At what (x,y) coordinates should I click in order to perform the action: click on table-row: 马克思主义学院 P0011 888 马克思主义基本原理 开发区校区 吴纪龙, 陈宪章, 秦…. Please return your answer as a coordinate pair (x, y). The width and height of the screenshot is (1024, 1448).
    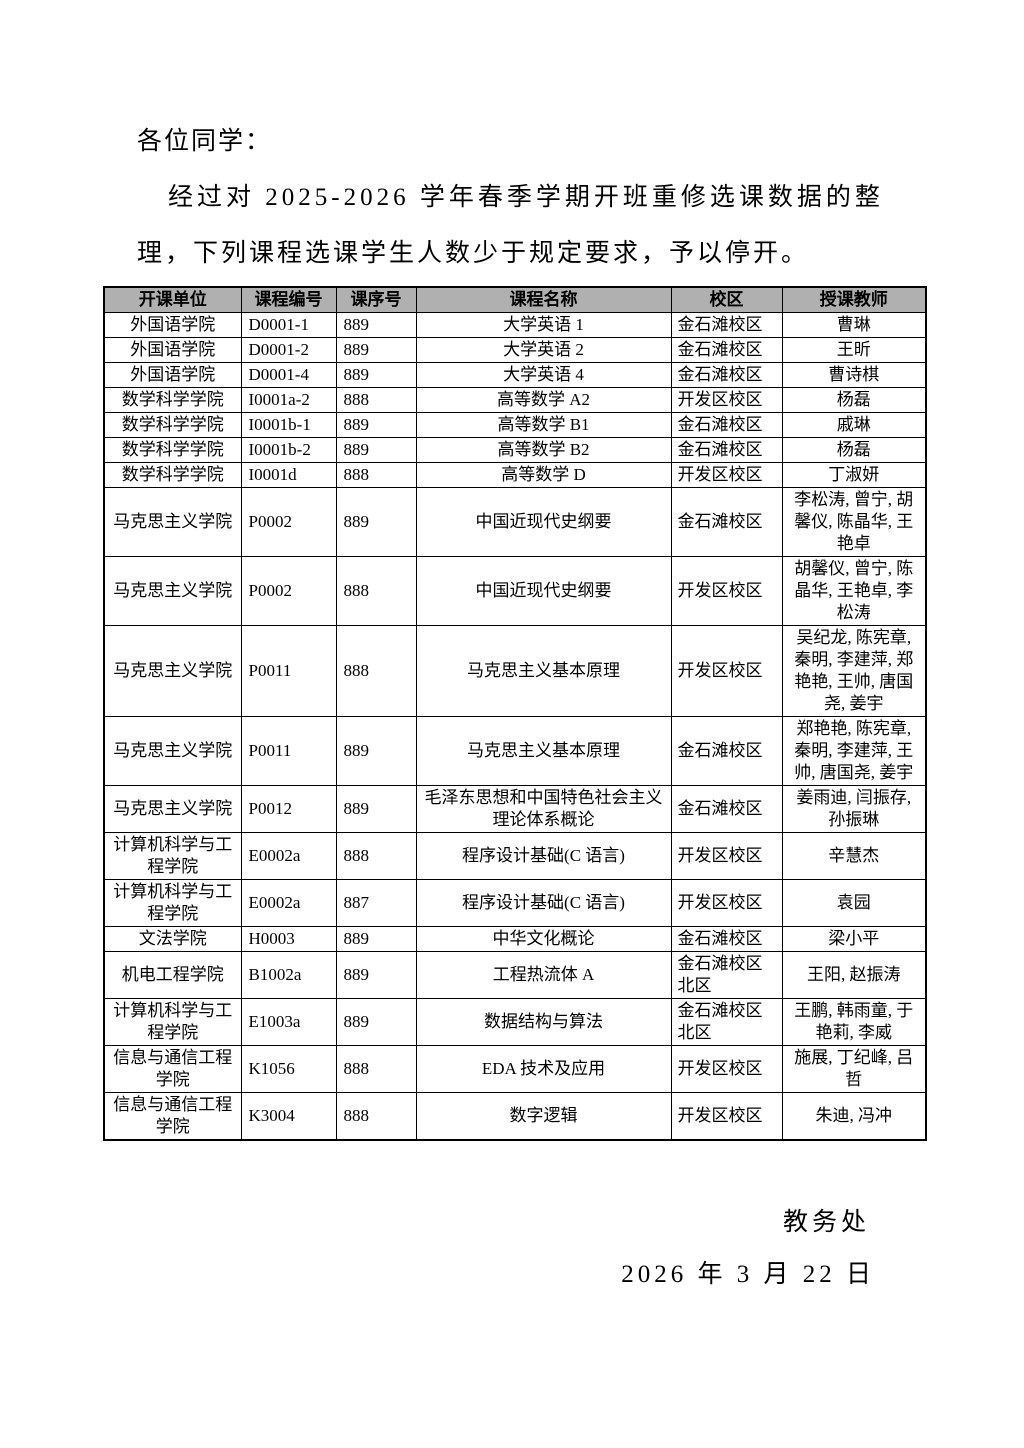
    Looking at the image, I should click on (515, 671).